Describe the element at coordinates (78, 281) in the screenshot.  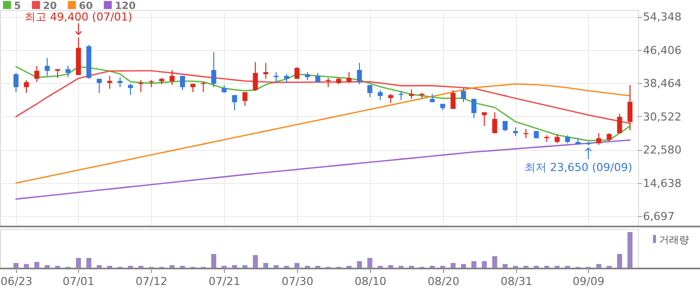
I see `x-tick-label: 07/01` at that location.